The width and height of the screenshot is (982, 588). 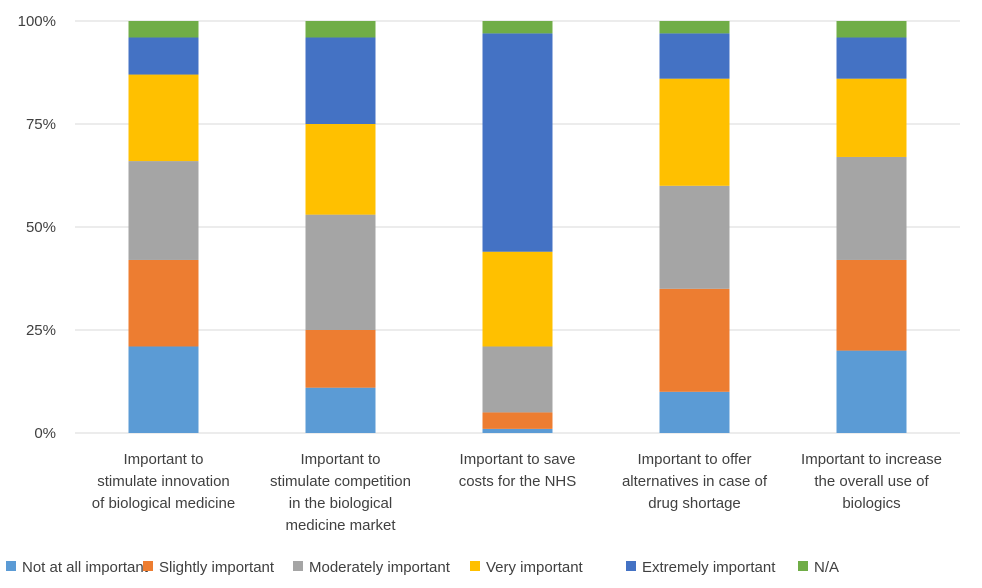 I want to click on y-tick-label: 0%, so click(x=45, y=433).